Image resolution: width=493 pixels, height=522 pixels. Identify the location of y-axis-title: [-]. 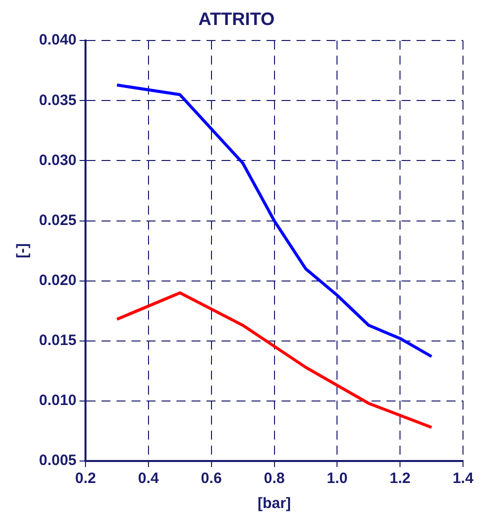
(23, 250).